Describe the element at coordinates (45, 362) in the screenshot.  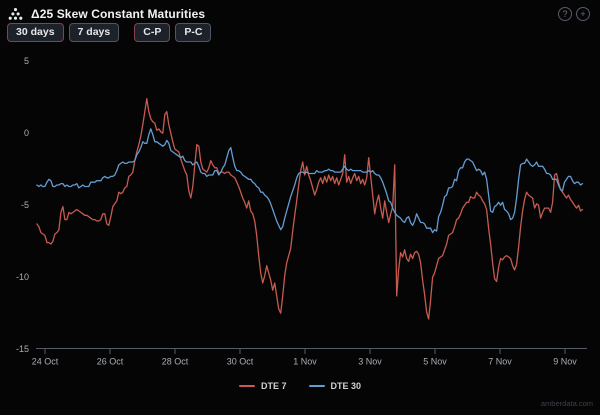
I see `x-tick-label: 24 Oct` at that location.